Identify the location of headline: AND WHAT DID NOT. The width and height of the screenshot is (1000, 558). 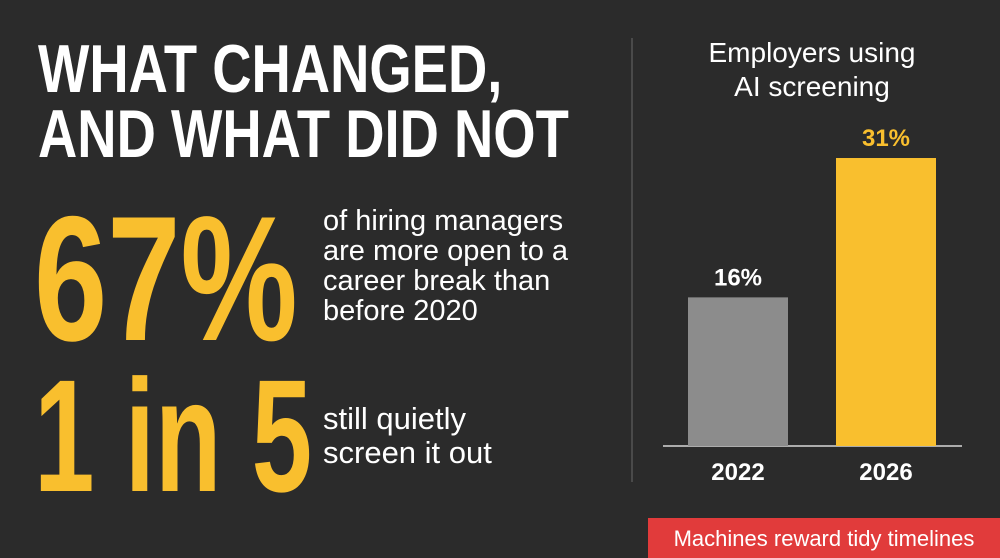
(303, 134).